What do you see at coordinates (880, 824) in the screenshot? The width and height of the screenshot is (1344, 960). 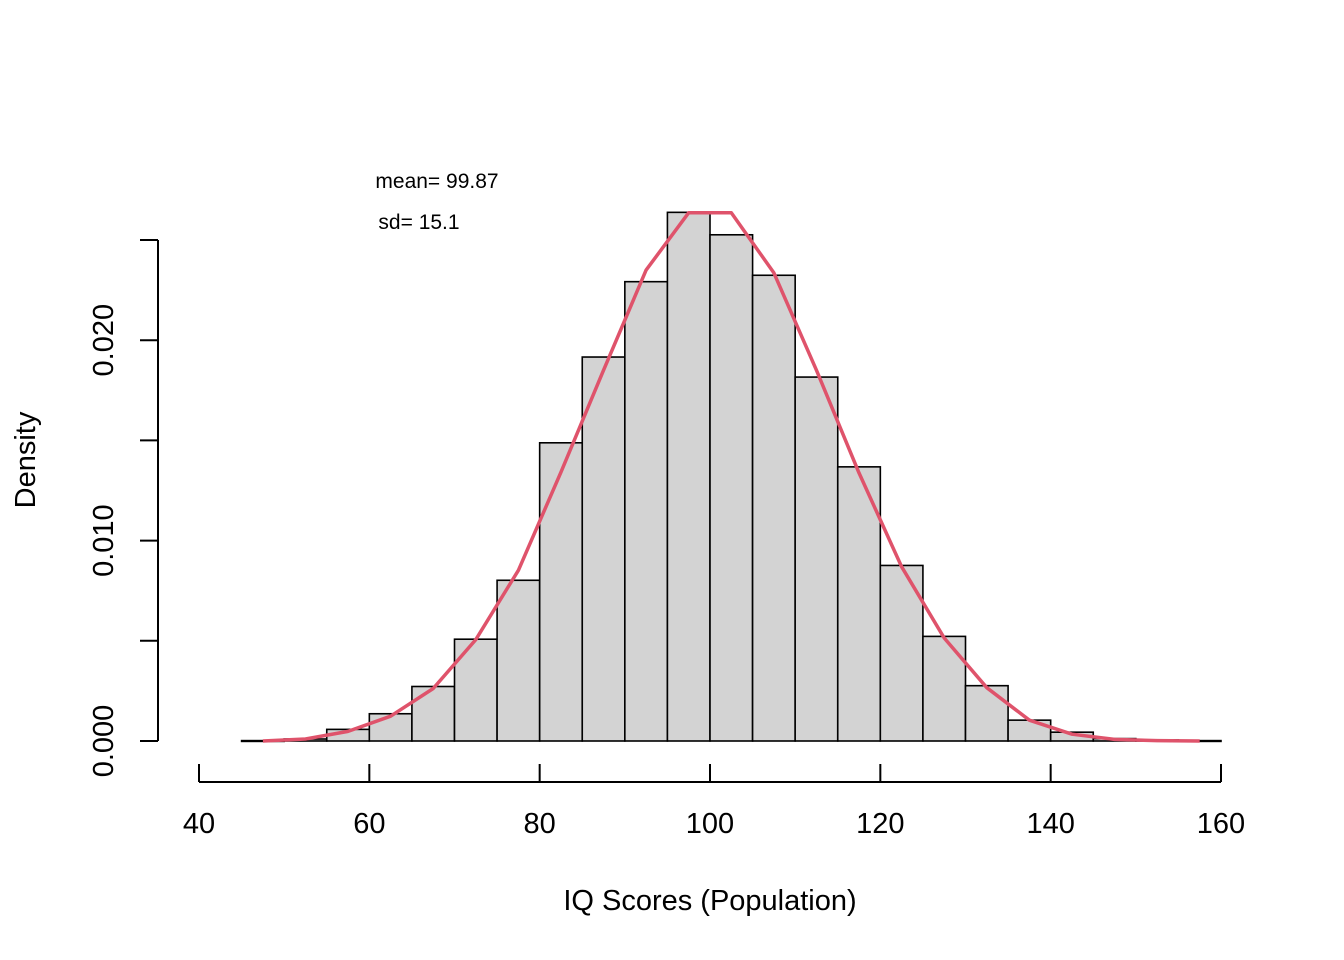 I see `x-tick-label: 120` at bounding box center [880, 824].